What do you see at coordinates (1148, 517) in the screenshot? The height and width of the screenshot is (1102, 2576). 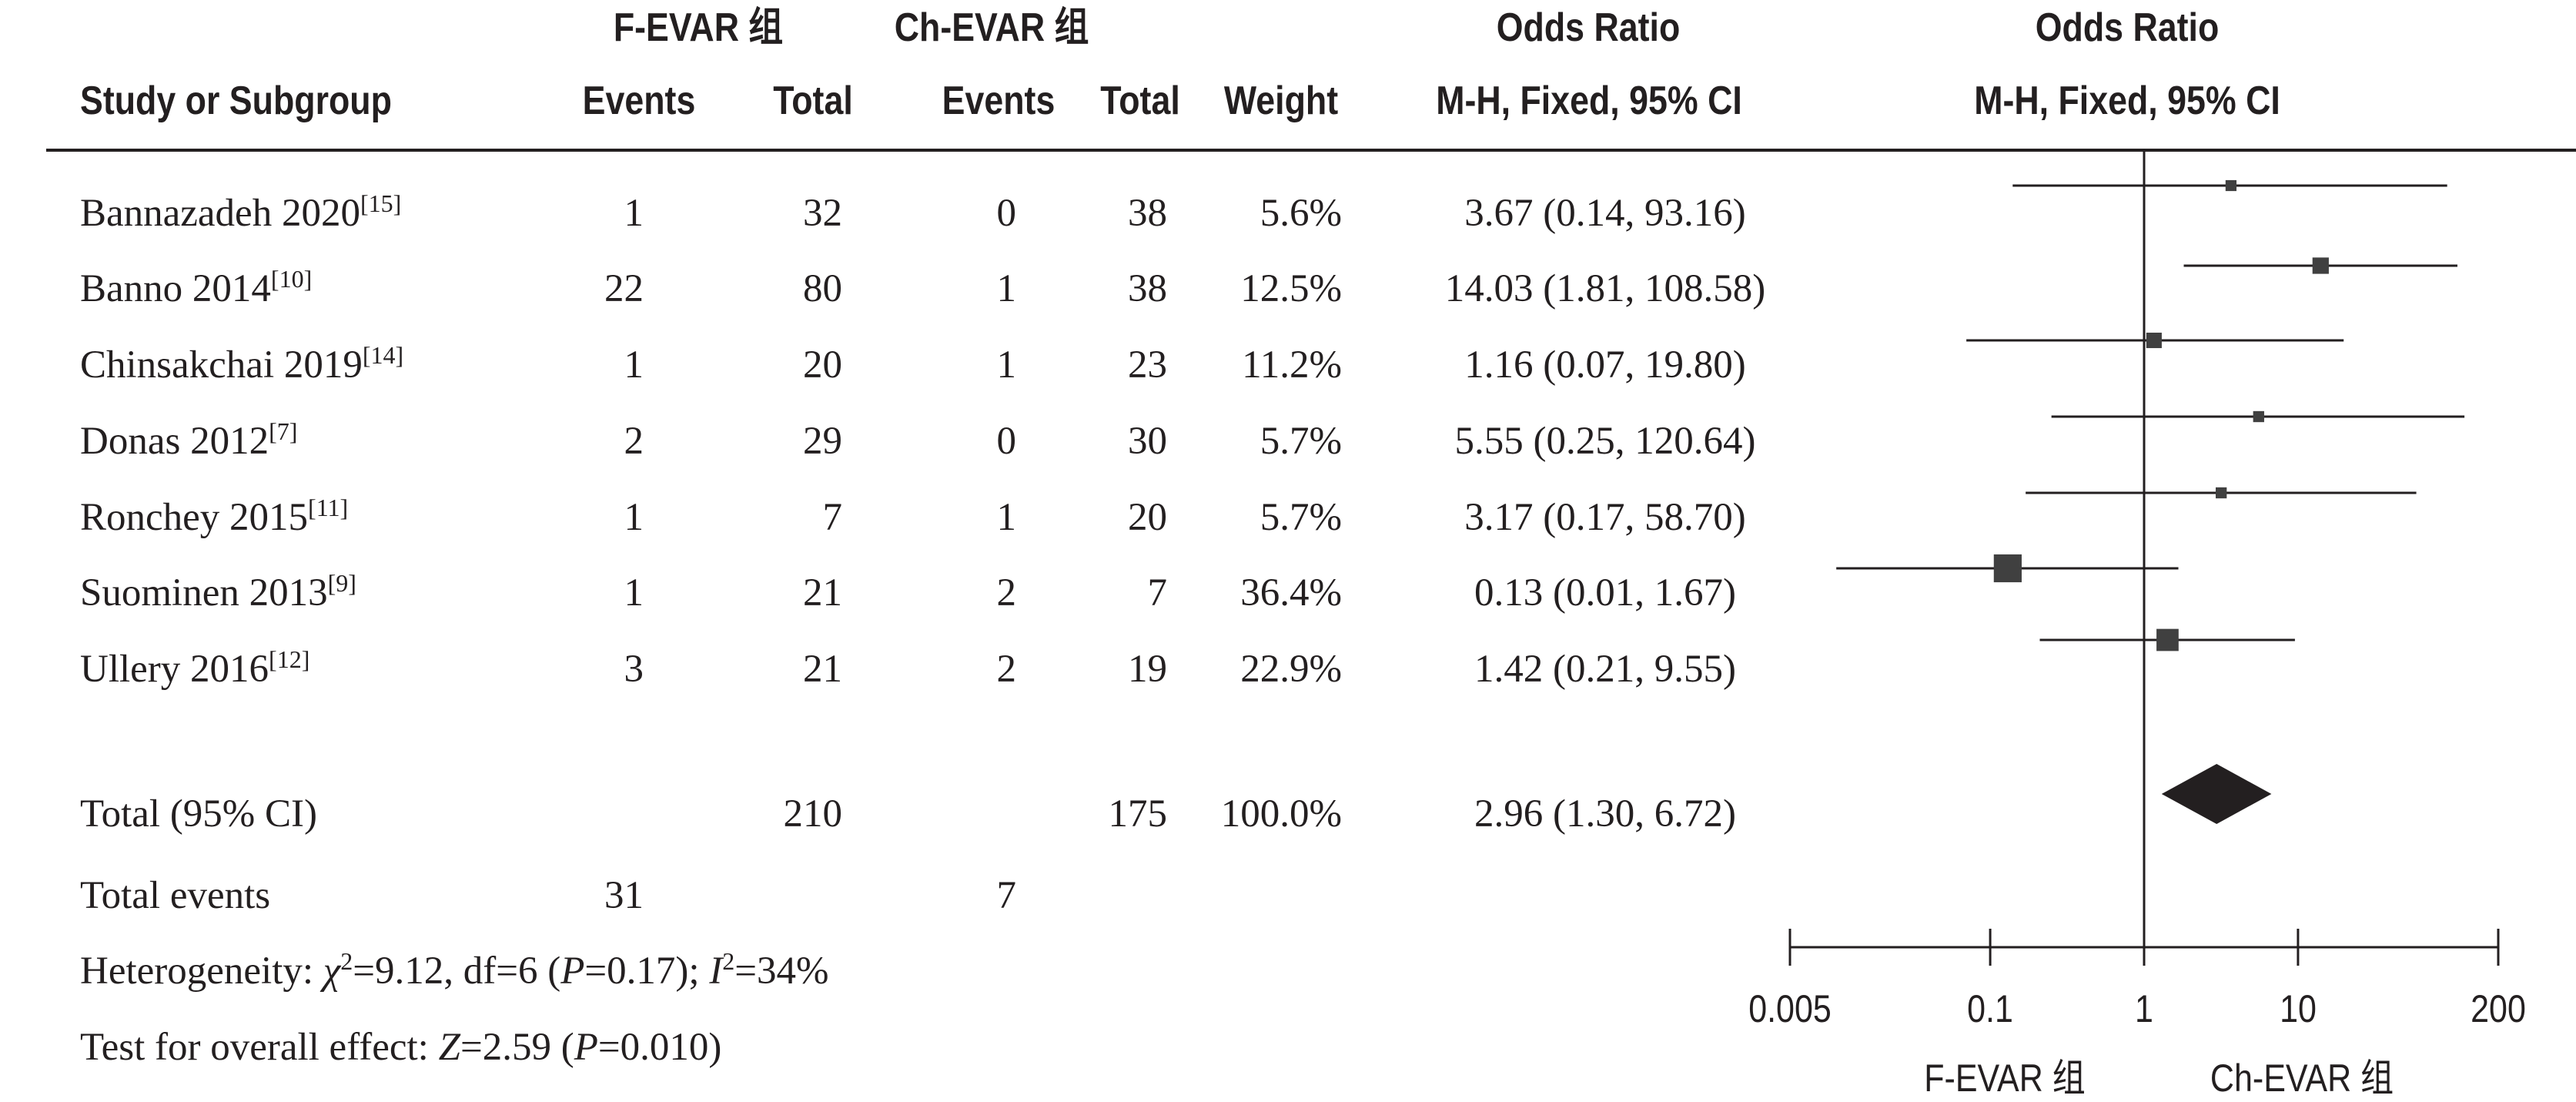 I see `total2-cell: 20` at bounding box center [1148, 517].